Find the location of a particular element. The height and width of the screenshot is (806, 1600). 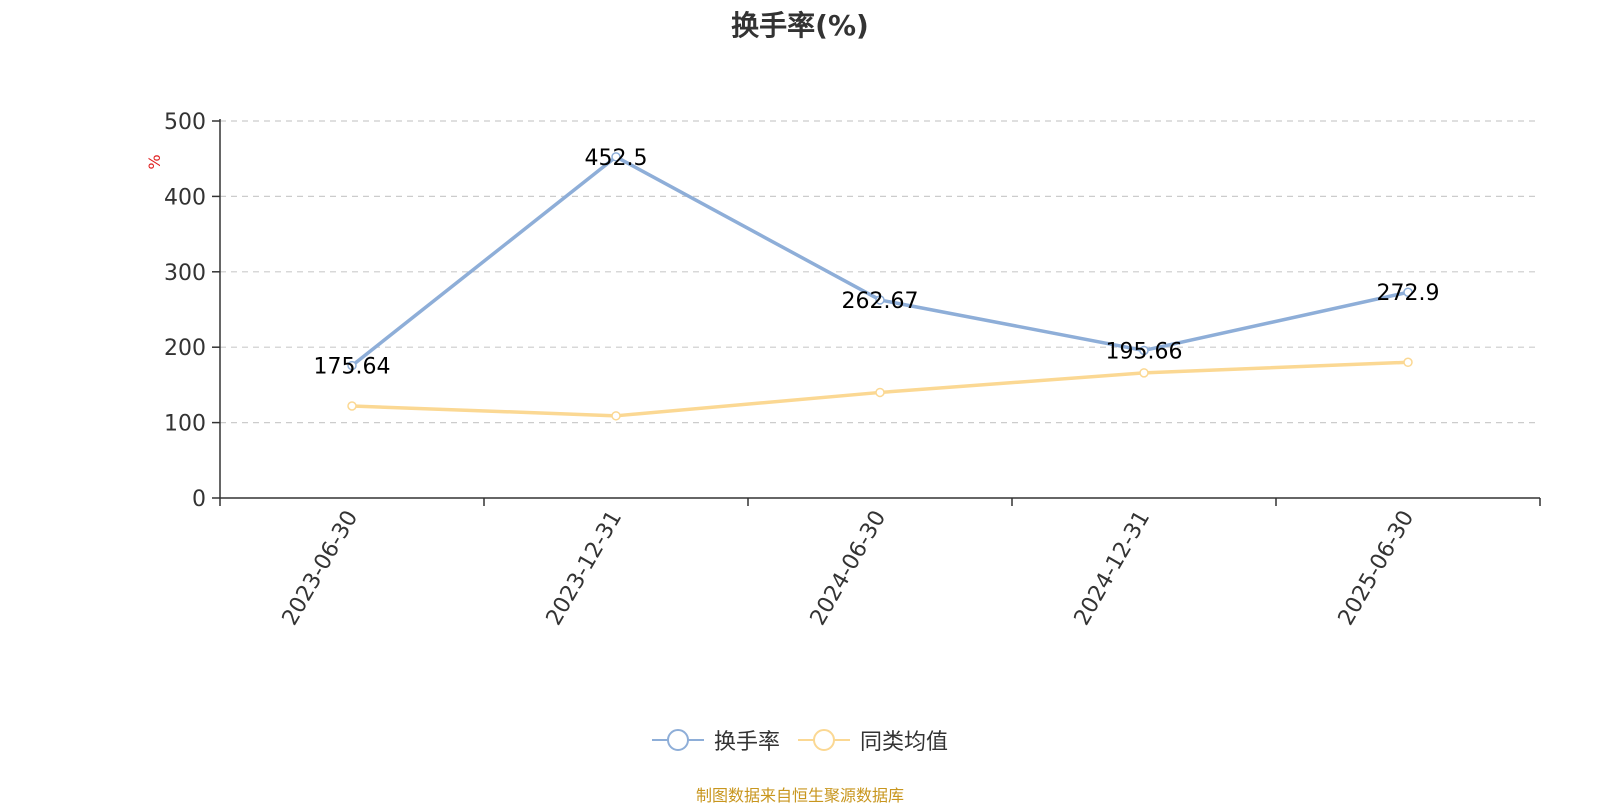

legend-item-turnover: 换手率 is located at coordinates (715, 740).